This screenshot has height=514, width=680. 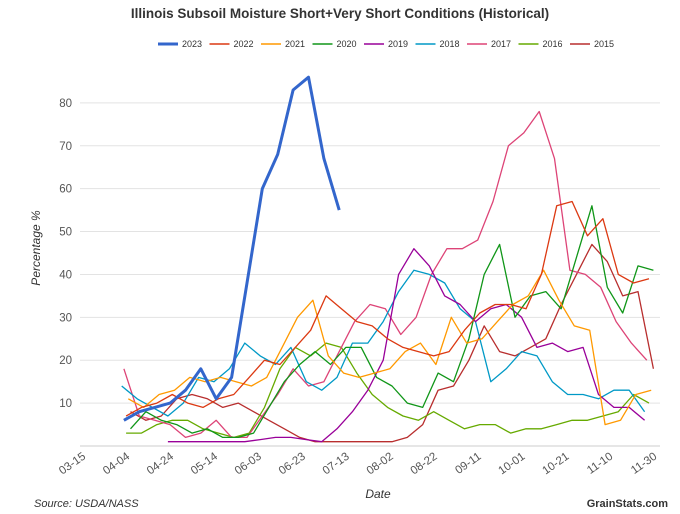 What do you see at coordinates (72, 464) in the screenshot?
I see `x-tick-label: 03-15` at bounding box center [72, 464].